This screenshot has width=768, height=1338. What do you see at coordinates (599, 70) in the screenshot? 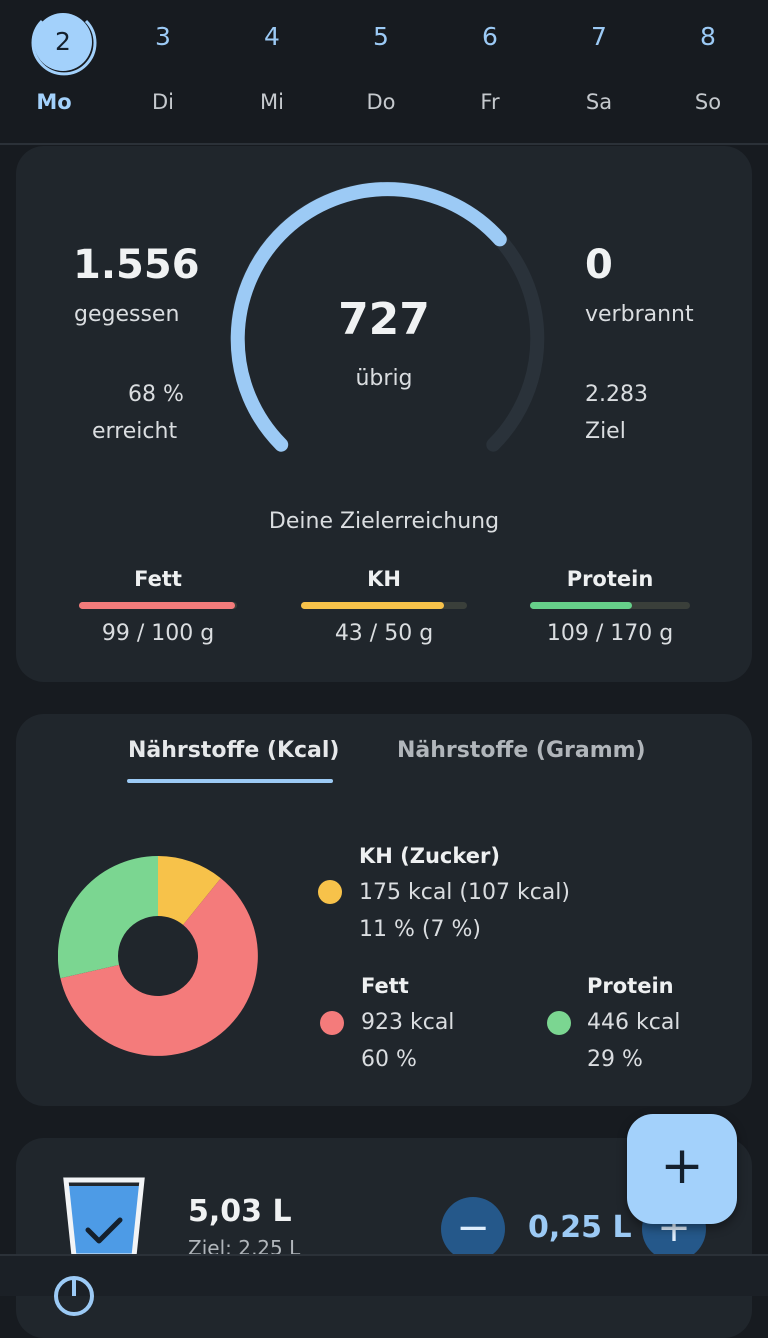
I see `day-saturday: 7 Sa` at bounding box center [599, 70].